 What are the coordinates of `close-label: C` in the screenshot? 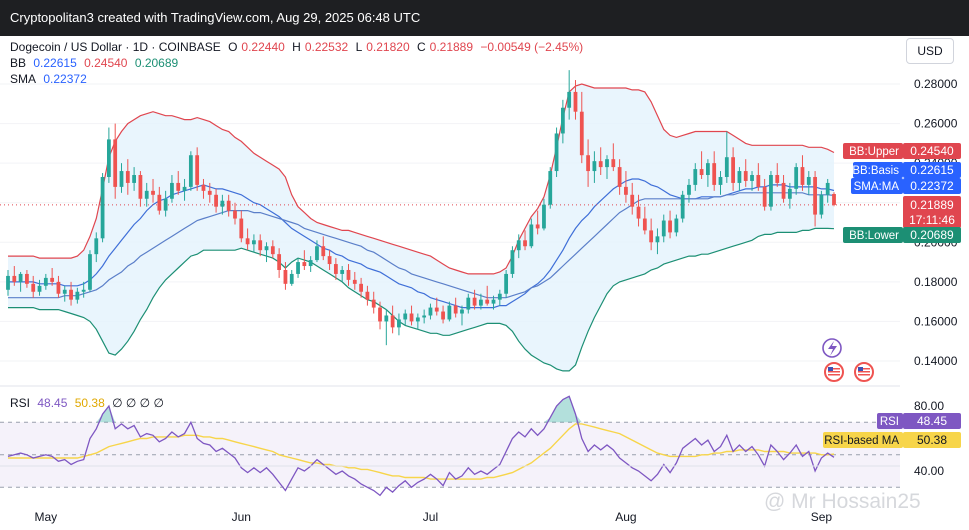 It's located at (421, 47).